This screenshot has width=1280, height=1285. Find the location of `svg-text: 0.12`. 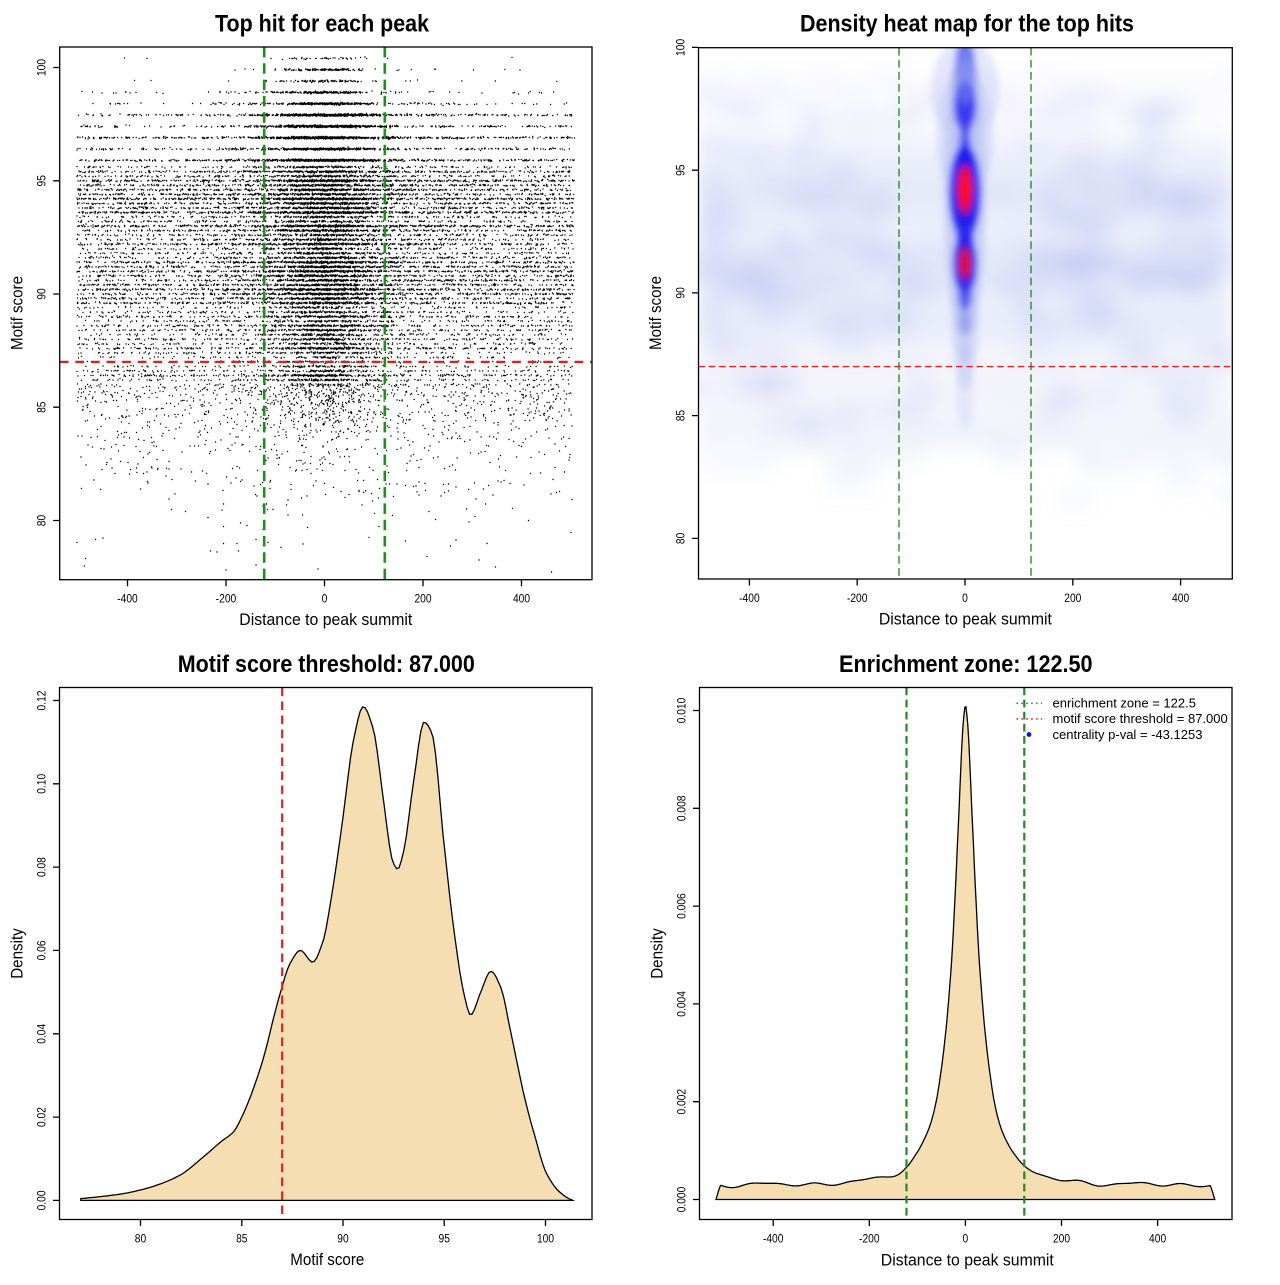

svg-text: 0.12 is located at coordinates (41, 700).